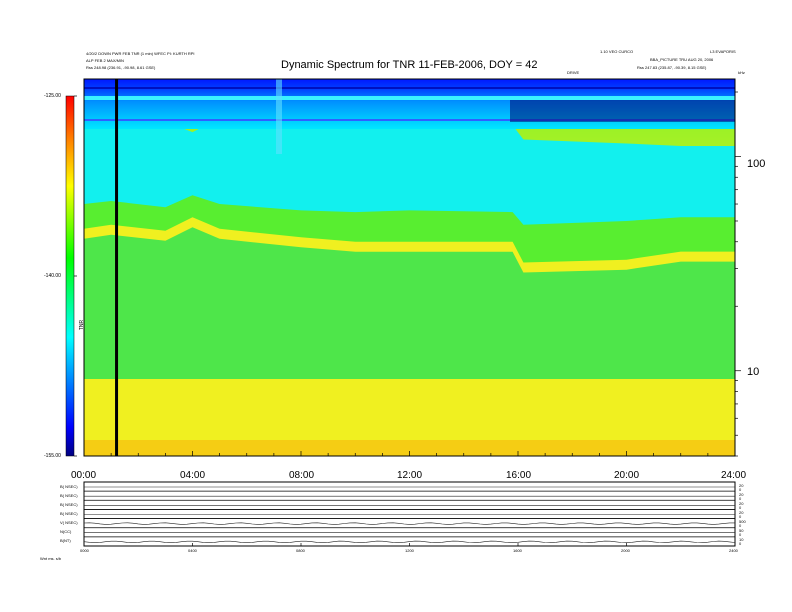 This screenshot has height=612, width=792. What do you see at coordinates (65, 540) in the screenshot?
I see `panel-label-7: B(NT)` at bounding box center [65, 540].